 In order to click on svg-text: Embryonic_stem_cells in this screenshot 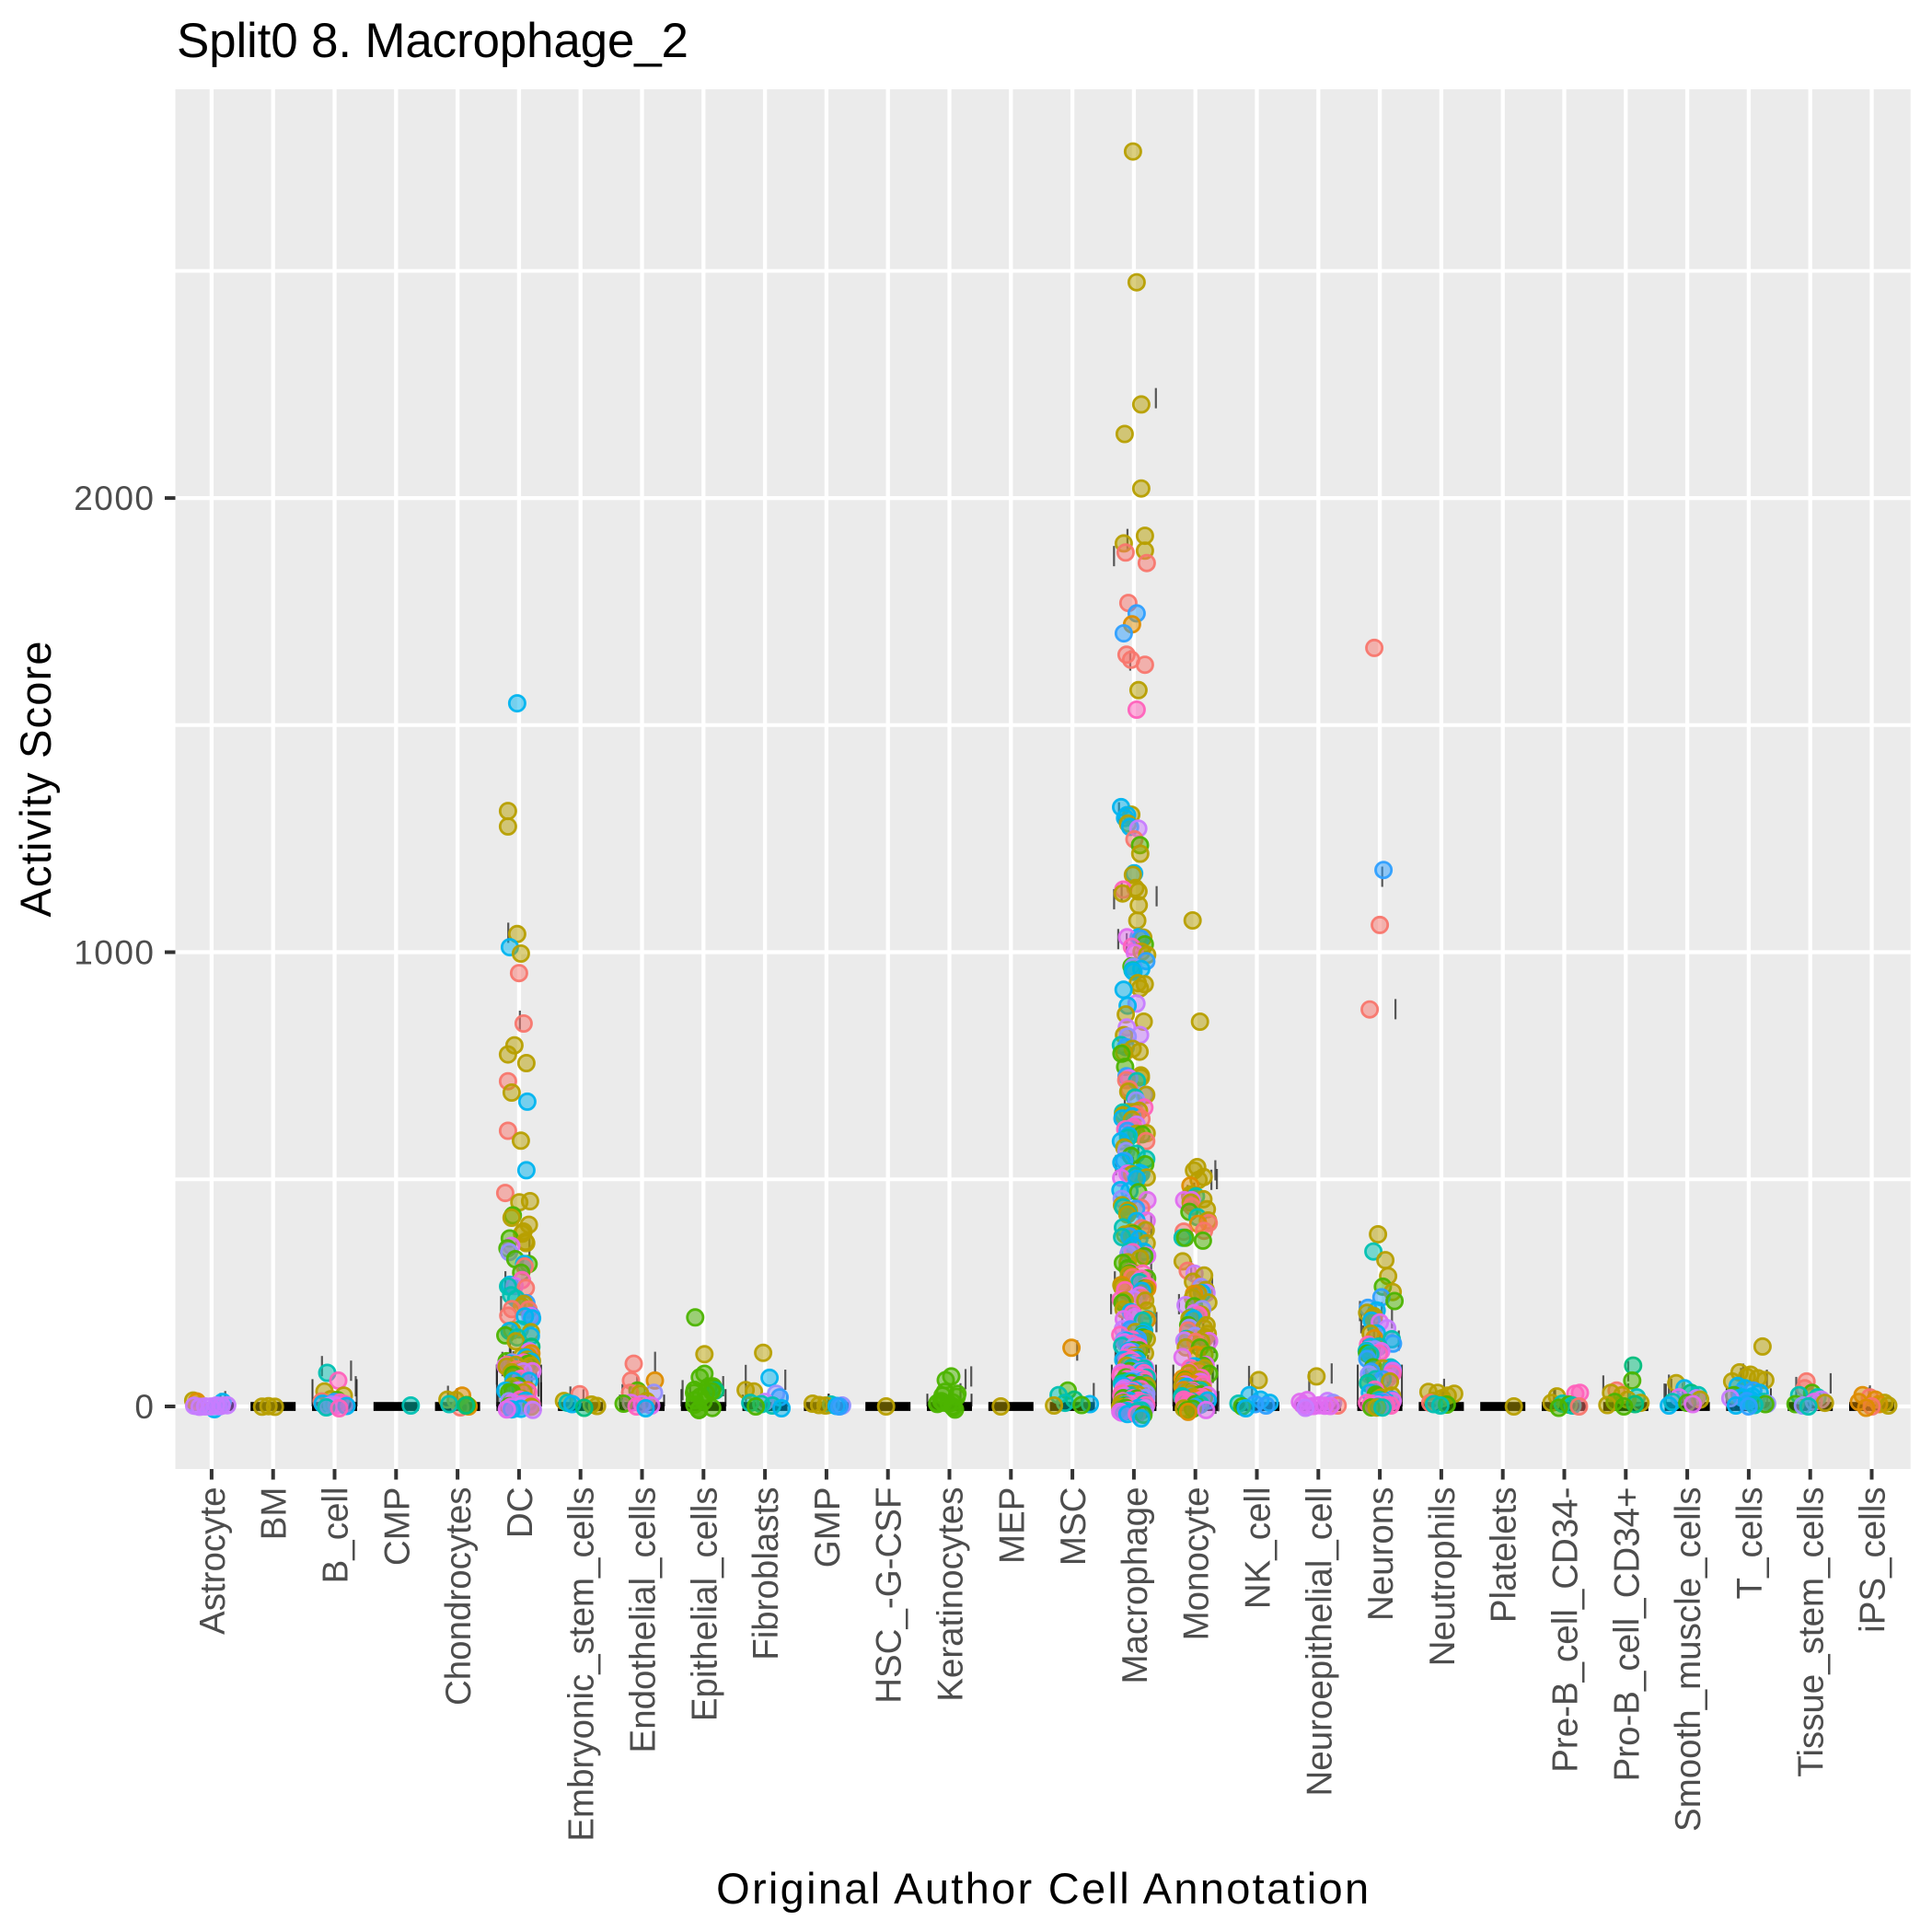, I will do `click(582, 1665)`.